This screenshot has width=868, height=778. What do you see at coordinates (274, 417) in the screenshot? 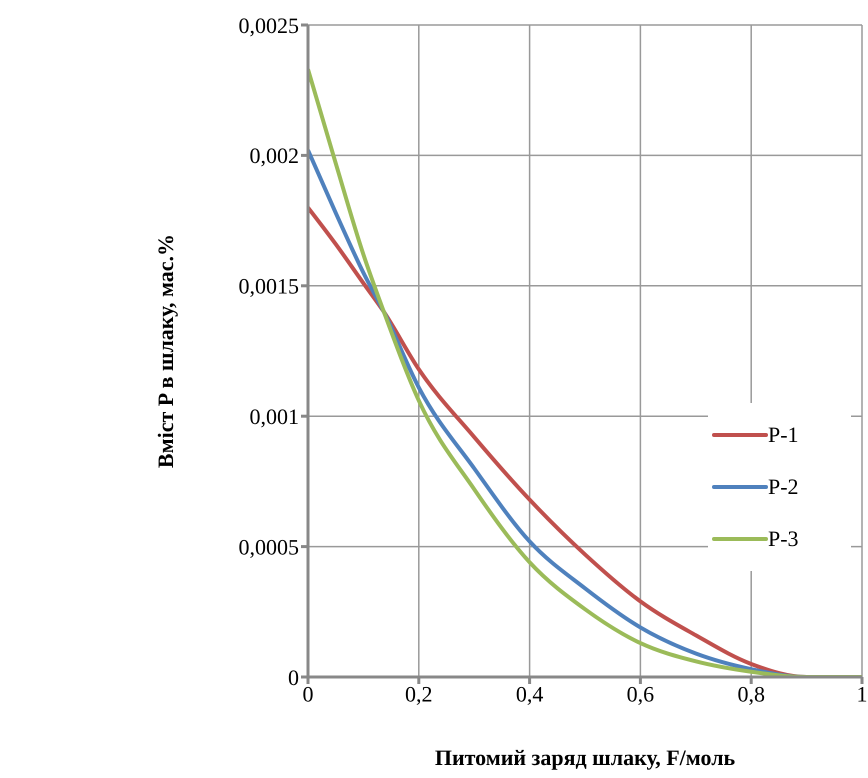
I see `y-tick-label: 0,001` at bounding box center [274, 417].